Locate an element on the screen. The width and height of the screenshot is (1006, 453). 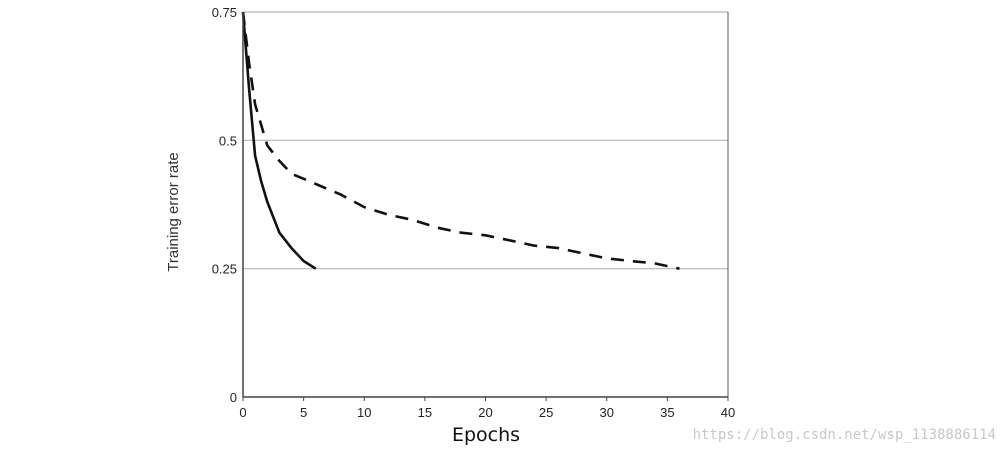
y-tick-labels: 0 0.25 0.5 0.75 is located at coordinates (224, 205).